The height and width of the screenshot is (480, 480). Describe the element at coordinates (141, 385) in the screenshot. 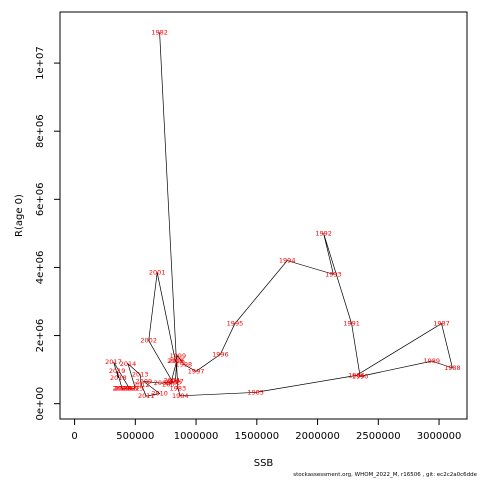

I see `point-label-2012: 2012` at that location.